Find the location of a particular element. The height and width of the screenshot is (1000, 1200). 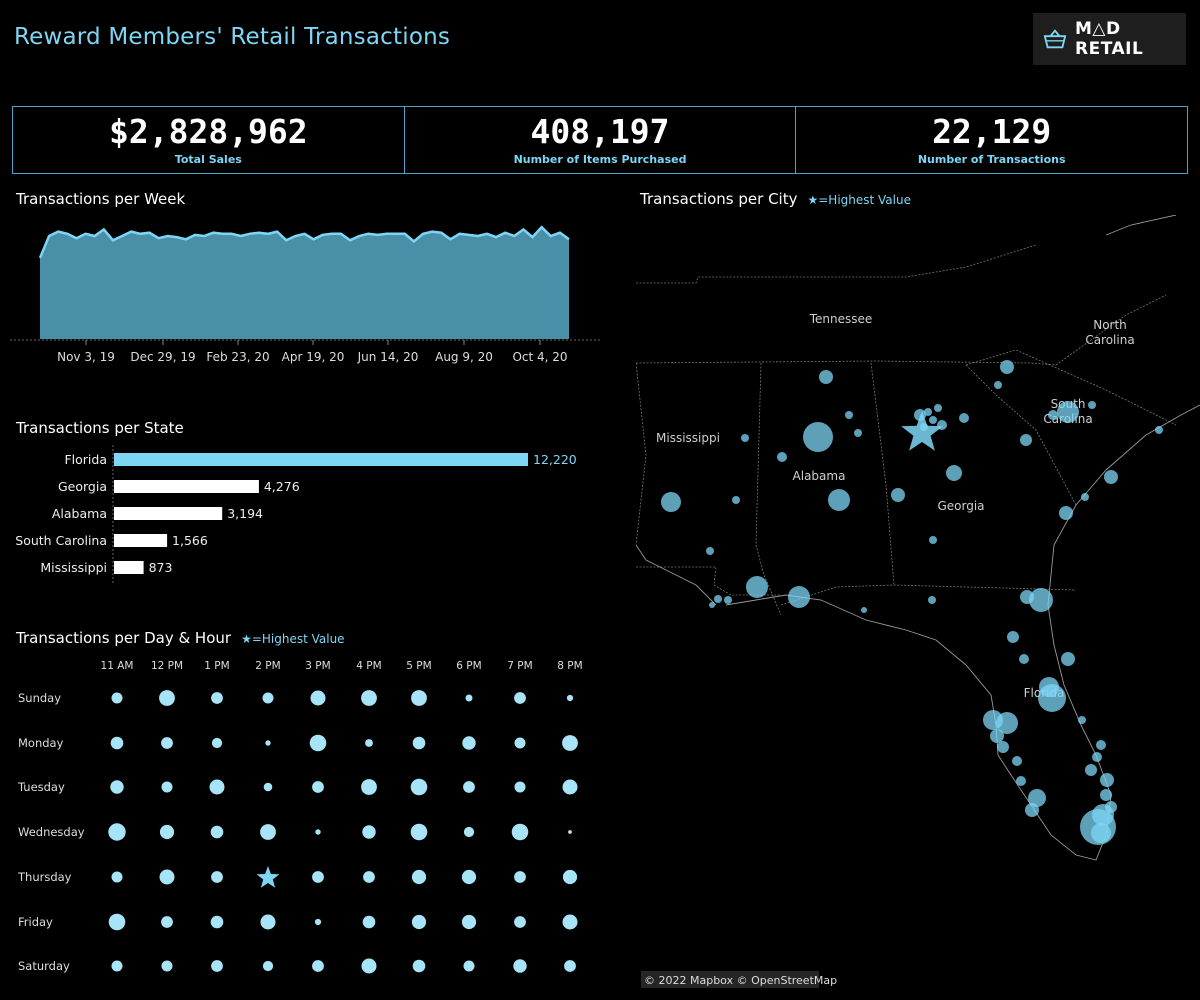

map-highest-star is located at coordinates (922, 431).